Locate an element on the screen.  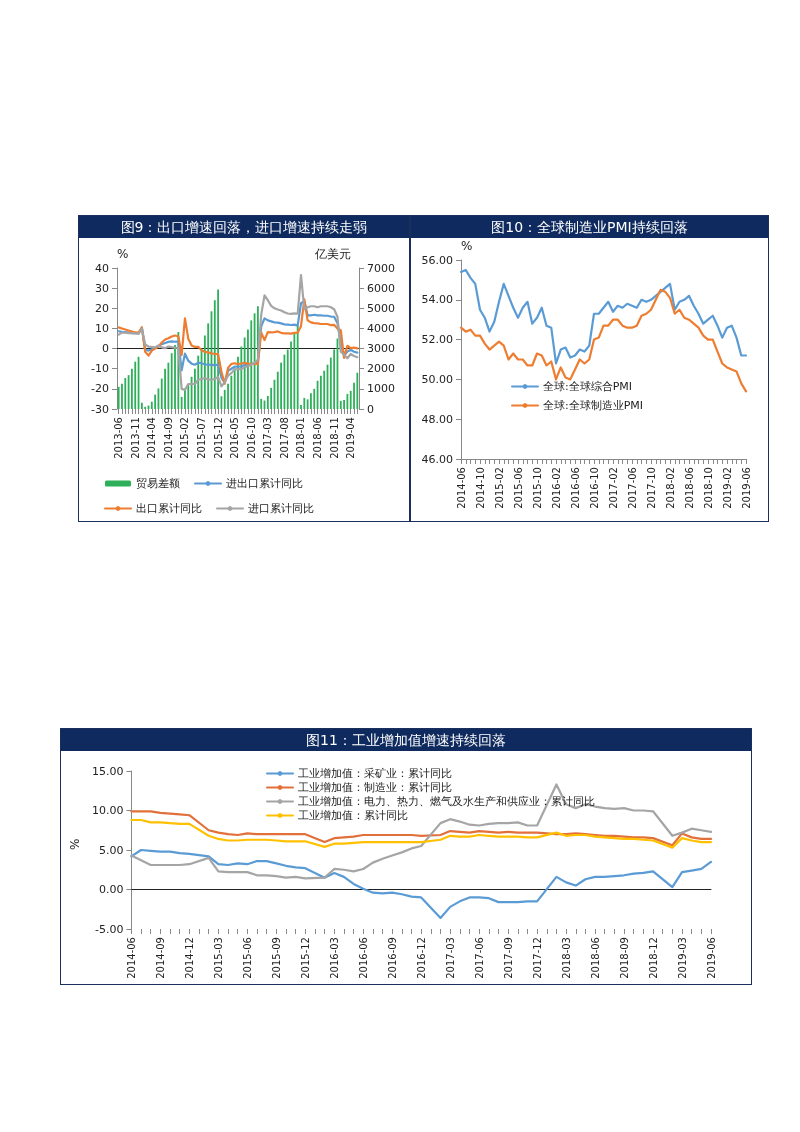
y-tick-label: -20 is located at coordinates (100, 389).